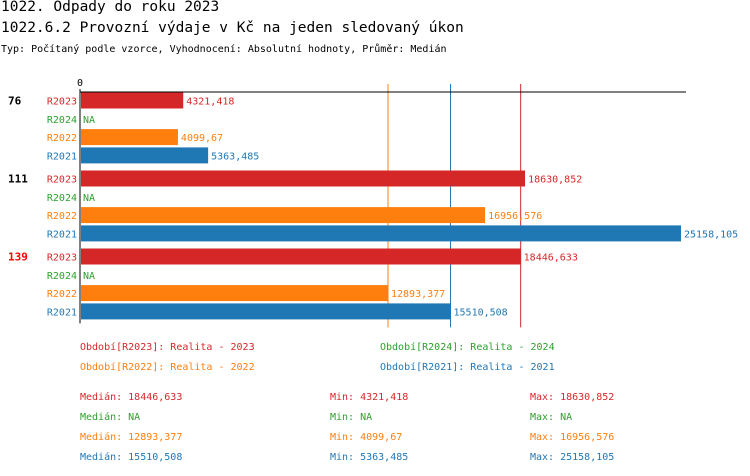 This screenshot has height=476, width=750. What do you see at coordinates (235, 156) in the screenshot?
I see `bar-value-label: 5363,485` at bounding box center [235, 156].